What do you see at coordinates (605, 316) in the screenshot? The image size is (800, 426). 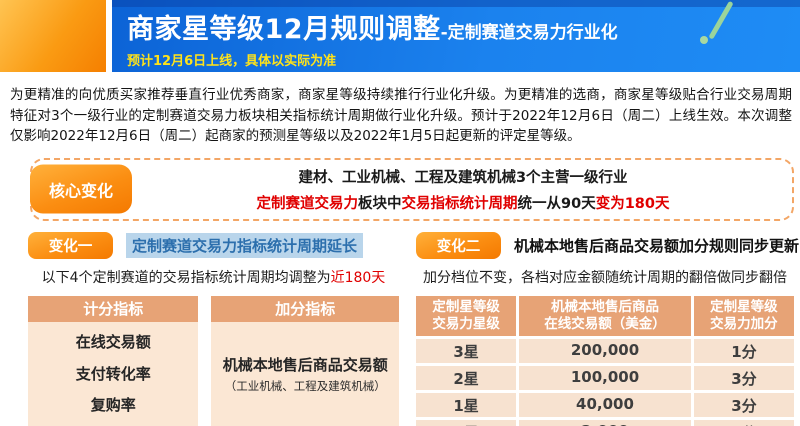 I see `bonus-table-header-cell: 机械本地售后商品 在线交易额（美金）` at bounding box center [605, 316].